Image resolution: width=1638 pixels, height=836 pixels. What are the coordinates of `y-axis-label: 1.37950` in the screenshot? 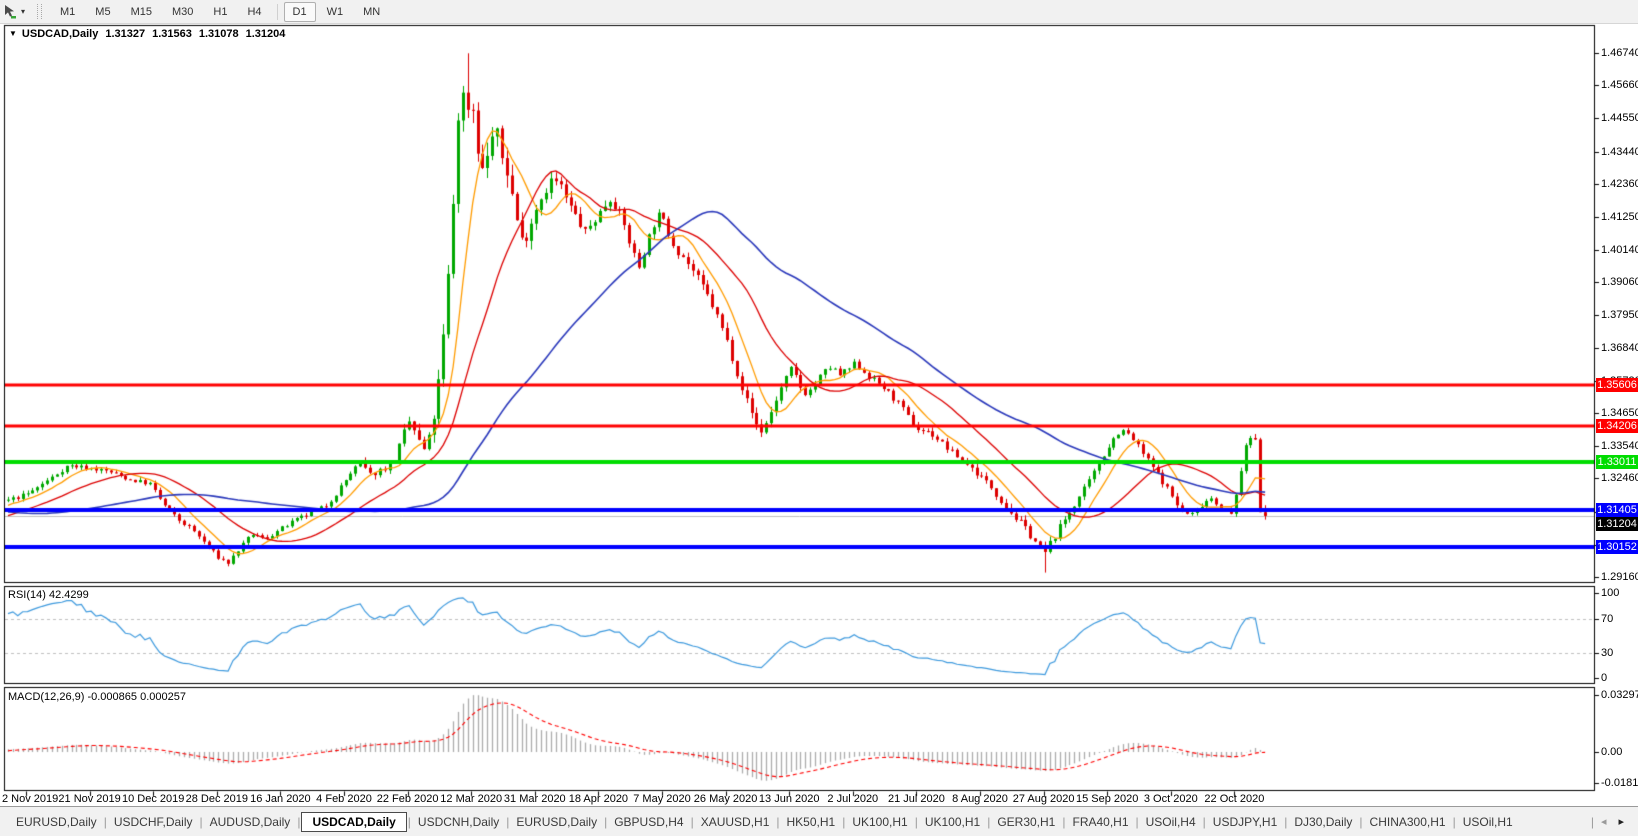 It's located at (1619, 315).